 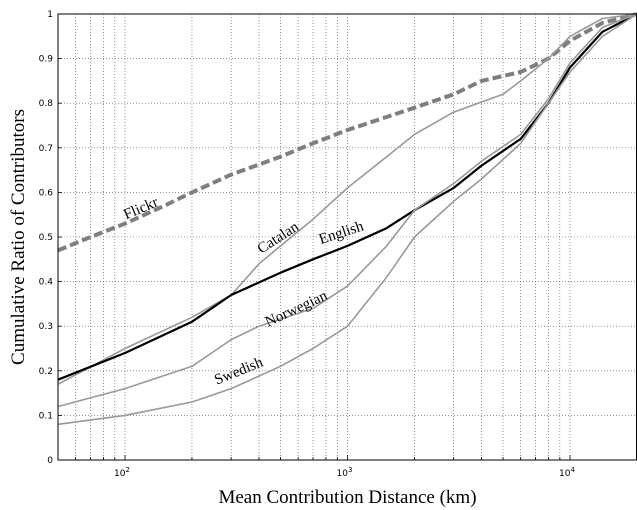 I want to click on y-tick-label: 0.8, so click(x=46, y=104).